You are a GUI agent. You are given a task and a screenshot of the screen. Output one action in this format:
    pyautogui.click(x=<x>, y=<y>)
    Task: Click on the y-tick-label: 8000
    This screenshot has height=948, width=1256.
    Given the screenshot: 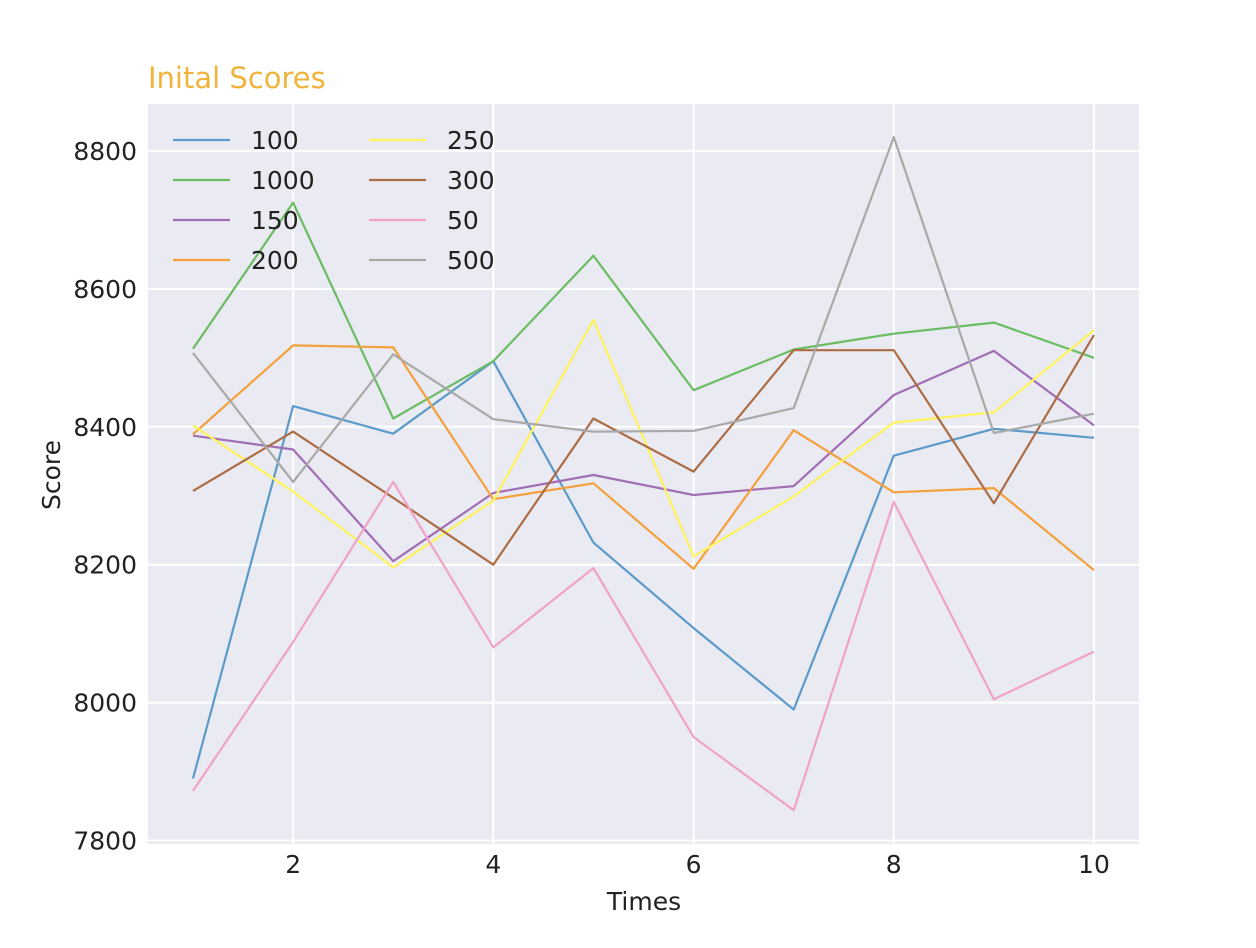 What is the action you would take?
    pyautogui.click(x=105, y=703)
    